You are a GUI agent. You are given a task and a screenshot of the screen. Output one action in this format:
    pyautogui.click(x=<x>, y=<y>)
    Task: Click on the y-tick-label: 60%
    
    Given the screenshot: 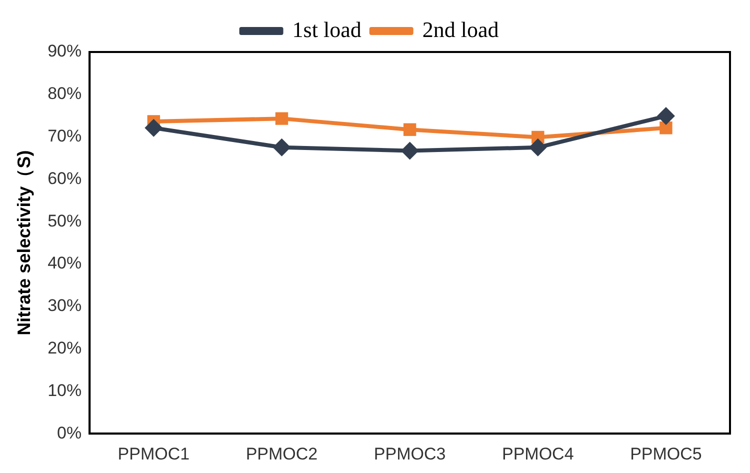 What is the action you would take?
    pyautogui.click(x=65, y=178)
    